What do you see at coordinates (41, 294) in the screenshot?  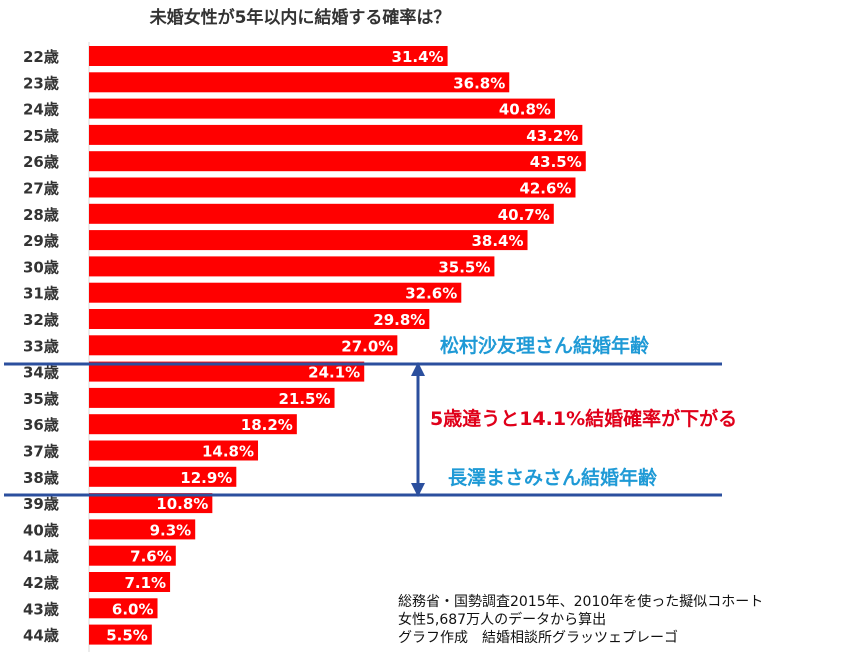 I see `category-label: 31歳` at bounding box center [41, 294].